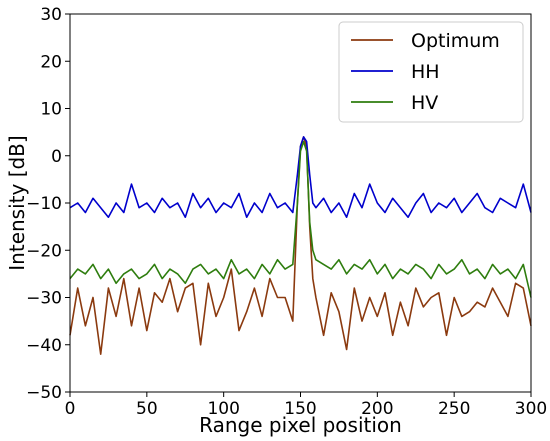 The height and width of the screenshot is (441, 550). Describe the element at coordinates (51, 62) in the screenshot. I see `y-tick-label: 20` at that location.